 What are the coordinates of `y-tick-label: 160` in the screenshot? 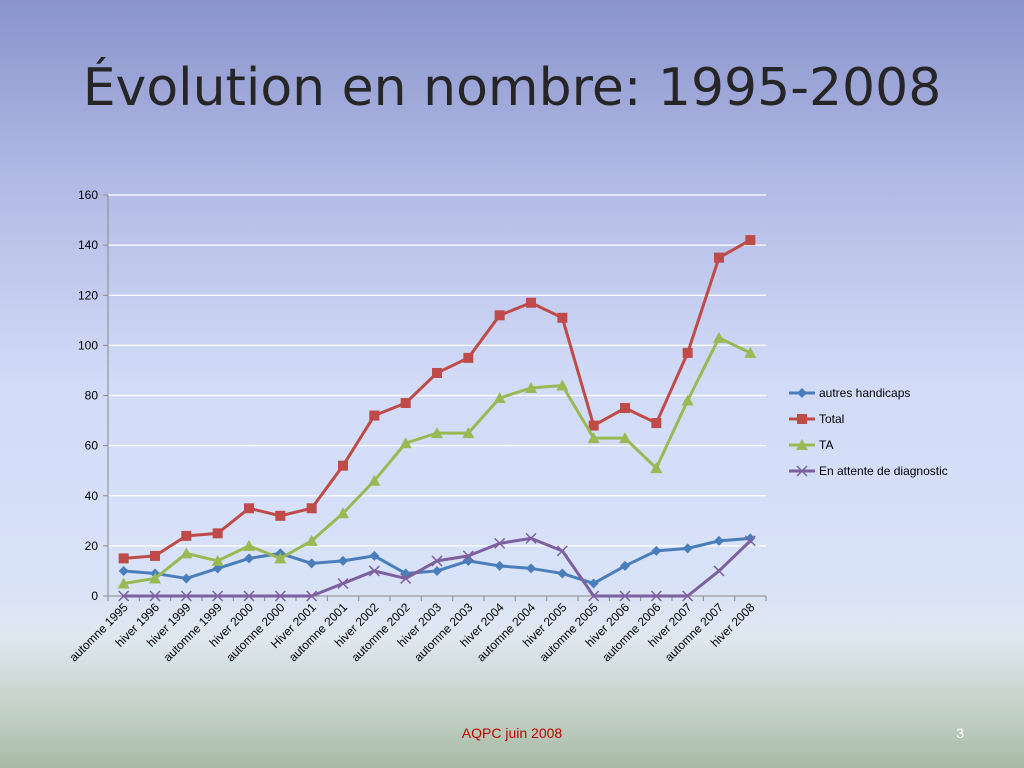 It's located at (88, 195).